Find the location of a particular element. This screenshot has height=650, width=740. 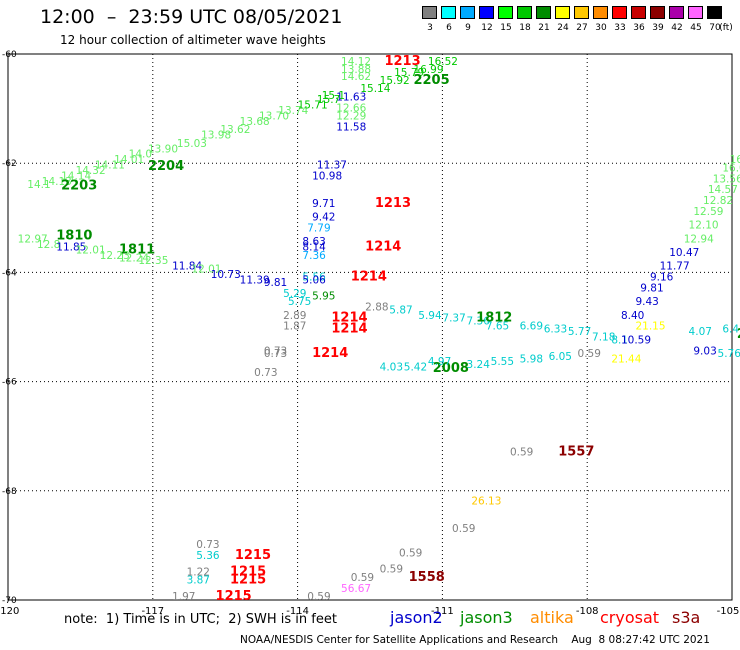

wave-height-label: 5.42 is located at coordinates (415, 368).